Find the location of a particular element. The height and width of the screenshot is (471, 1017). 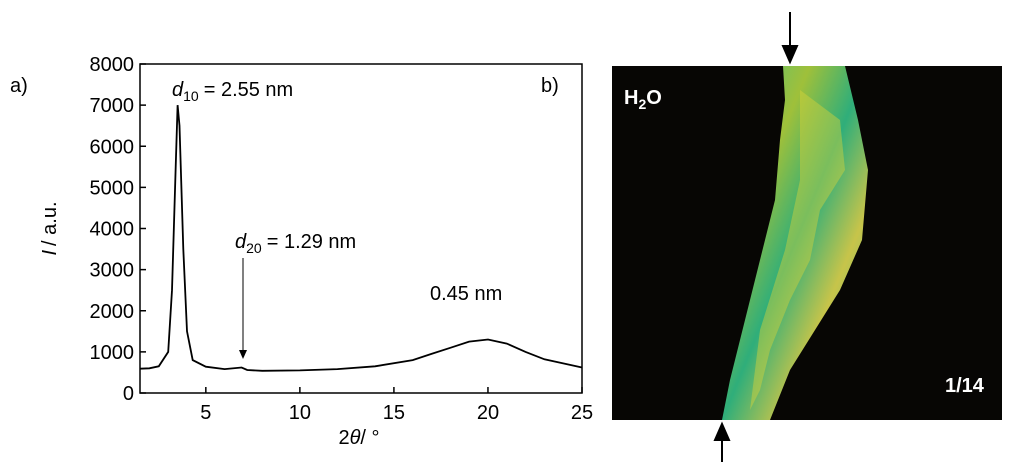

x-tick-label: 20 is located at coordinates (488, 413).